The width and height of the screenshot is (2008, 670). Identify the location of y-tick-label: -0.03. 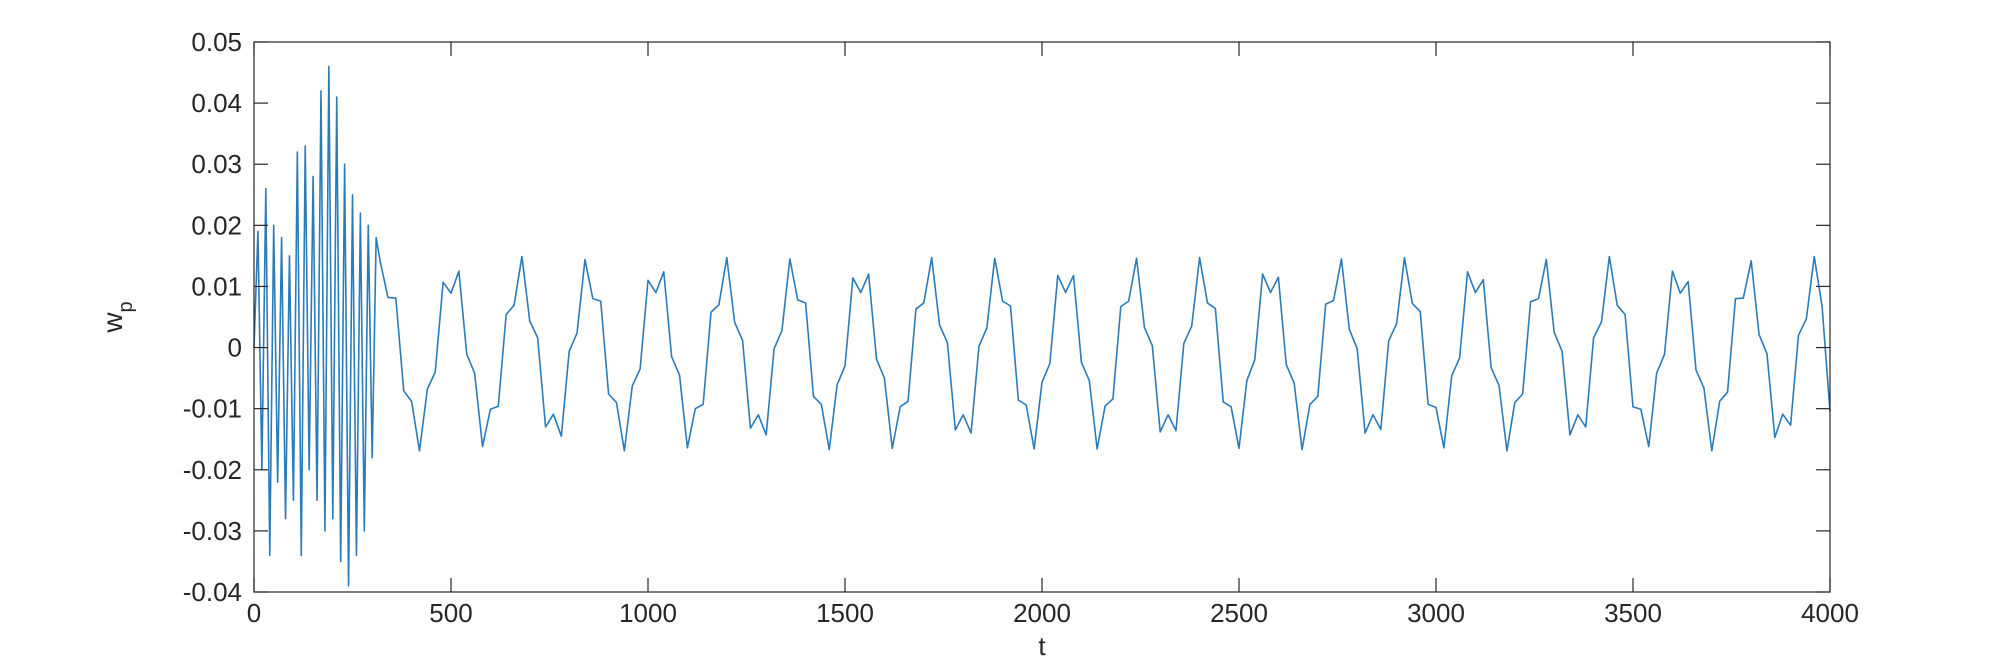
(212, 531).